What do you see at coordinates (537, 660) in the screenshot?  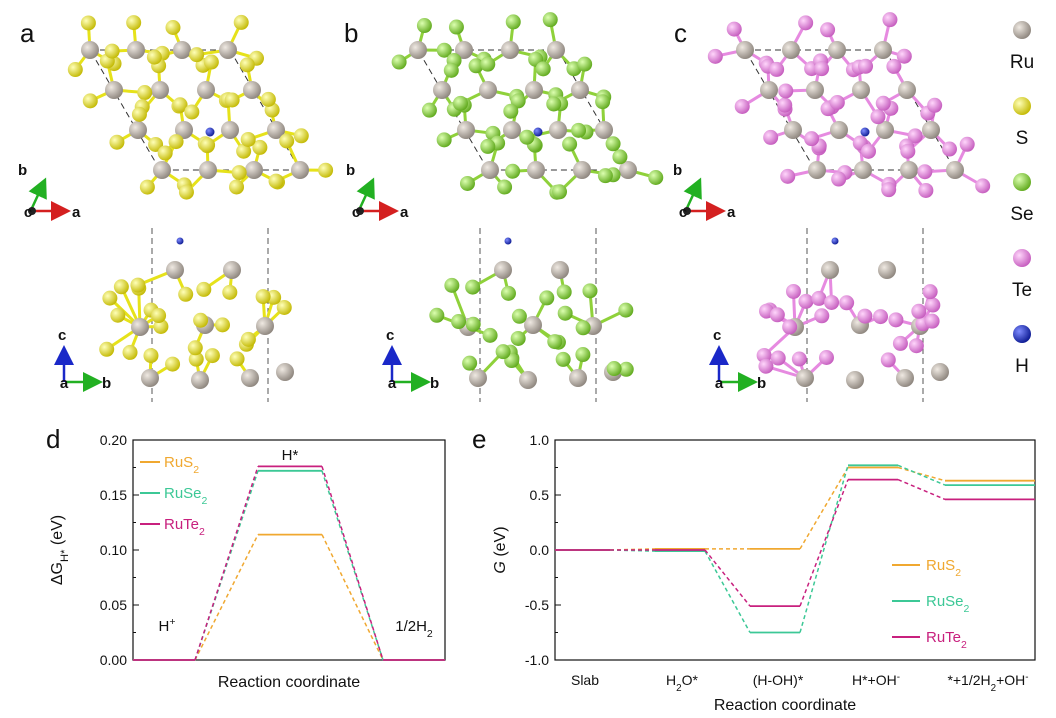 I see `y-tick-label: -1.0` at bounding box center [537, 660].